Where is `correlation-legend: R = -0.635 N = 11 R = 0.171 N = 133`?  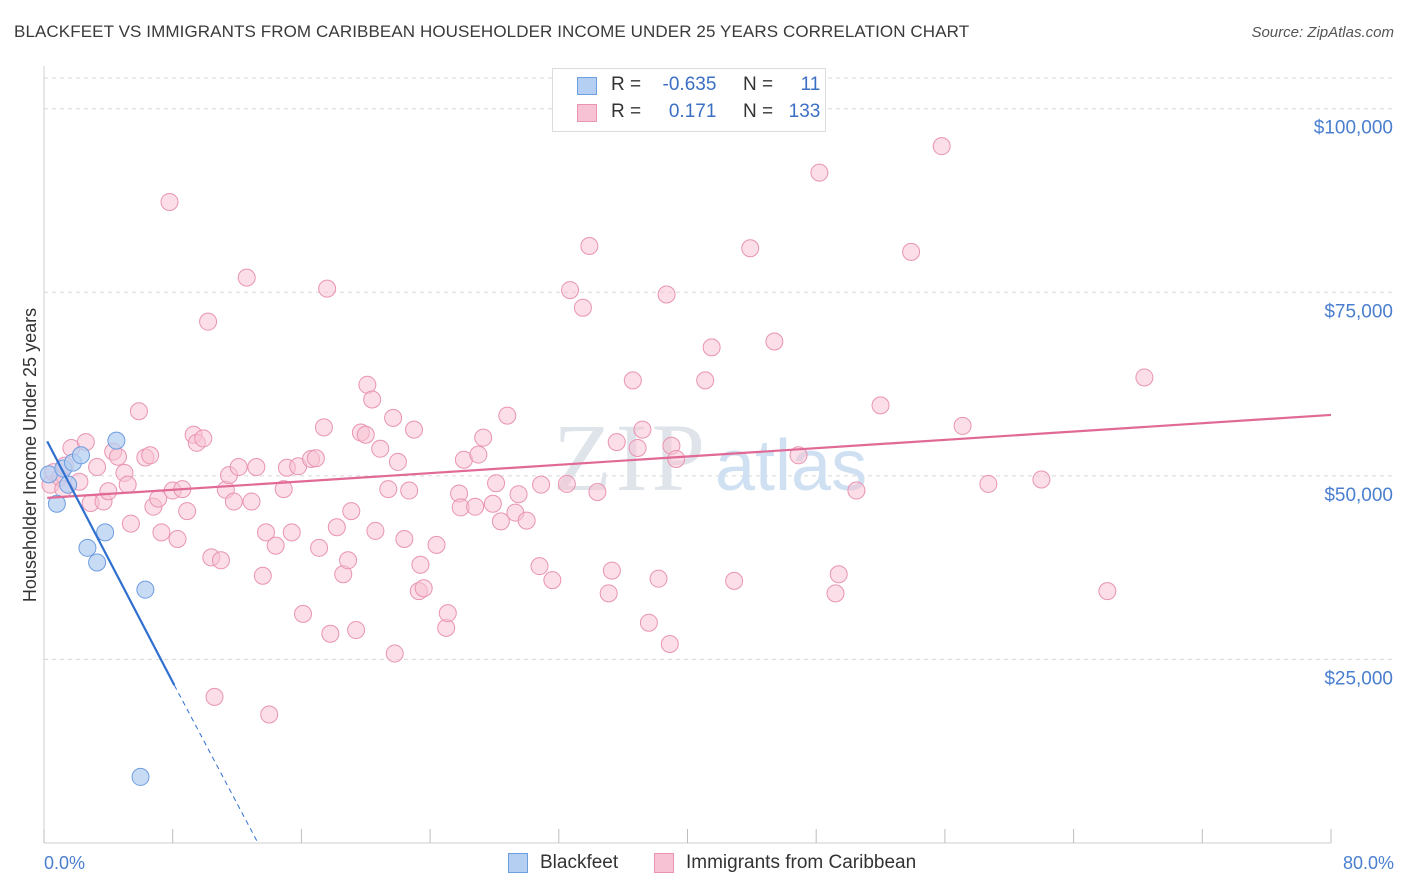 correlation-legend: R = -0.635 N = 11 R = 0.171 N = 133 is located at coordinates (689, 100).